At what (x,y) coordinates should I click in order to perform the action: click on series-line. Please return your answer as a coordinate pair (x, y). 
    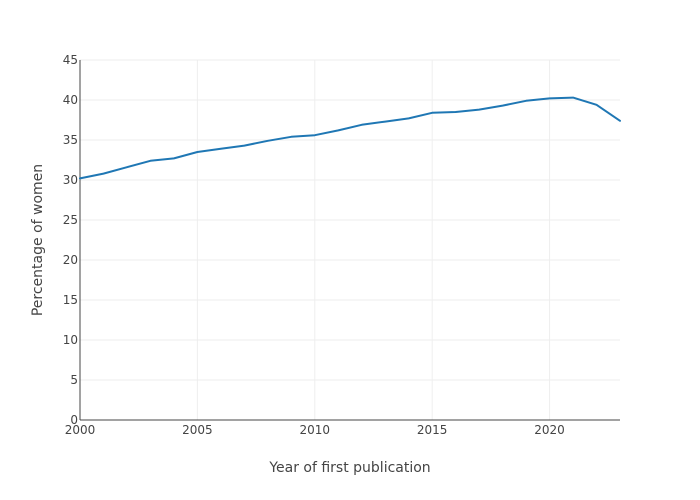
    Looking at the image, I should click on (350, 138).